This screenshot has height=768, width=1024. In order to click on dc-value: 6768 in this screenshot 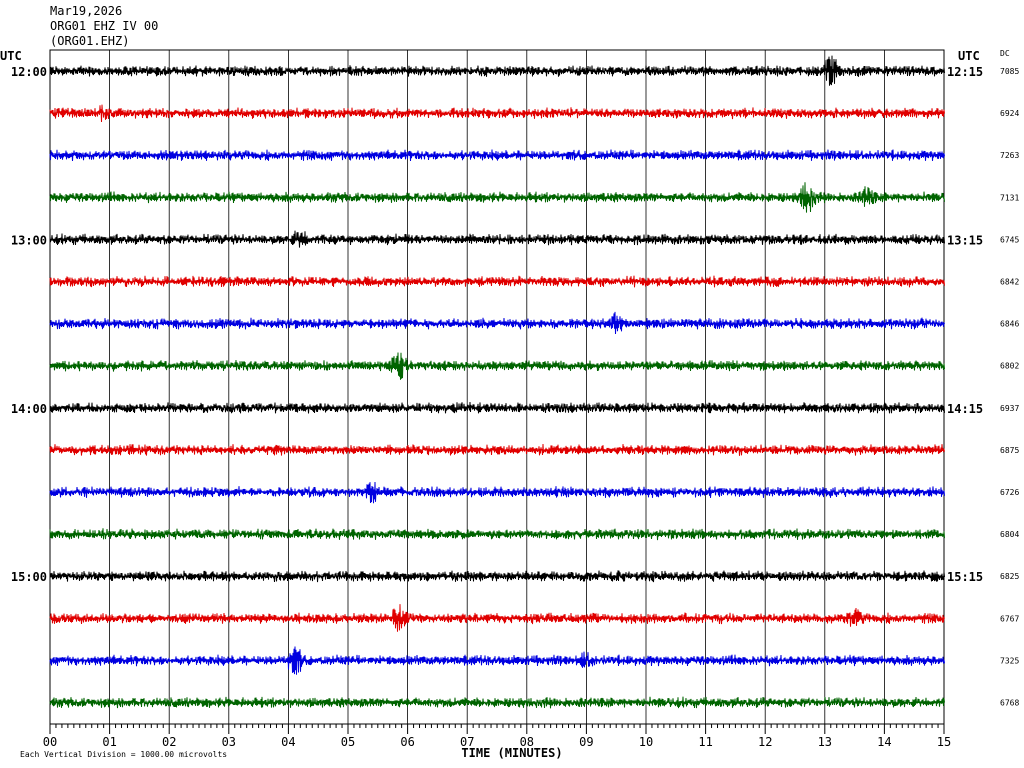, I will do `click(1009, 703)`.